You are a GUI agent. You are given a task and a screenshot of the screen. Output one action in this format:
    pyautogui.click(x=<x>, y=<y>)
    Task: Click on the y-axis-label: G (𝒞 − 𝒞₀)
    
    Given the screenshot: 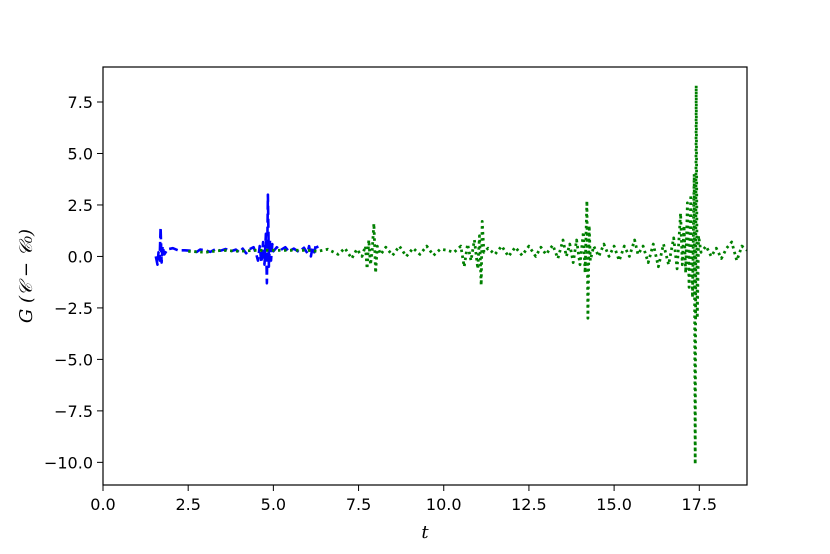 What is the action you would take?
    pyautogui.click(x=26, y=276)
    